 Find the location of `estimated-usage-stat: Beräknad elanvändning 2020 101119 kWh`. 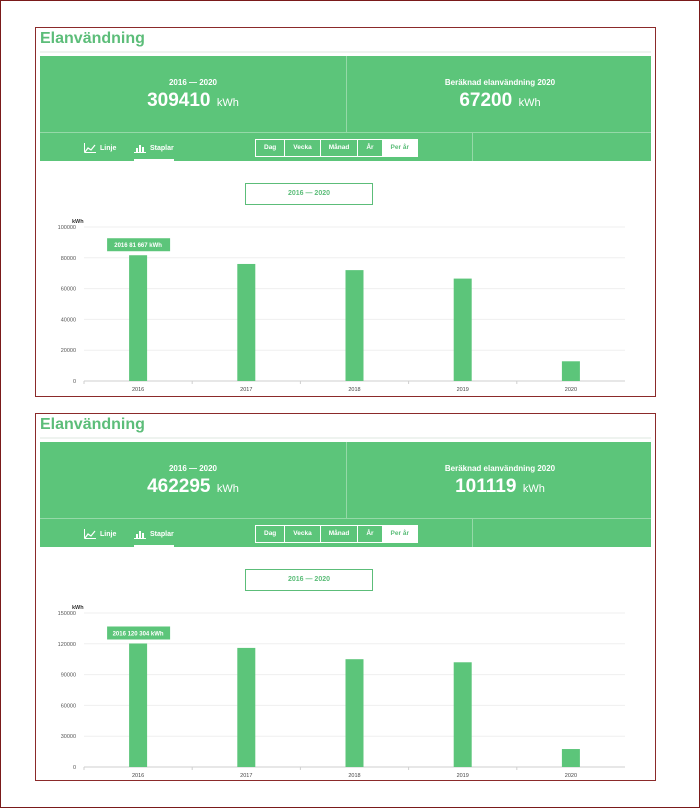

estimated-usage-stat: Beräknad elanvändning 2020 101119 kWh is located at coordinates (500, 480).